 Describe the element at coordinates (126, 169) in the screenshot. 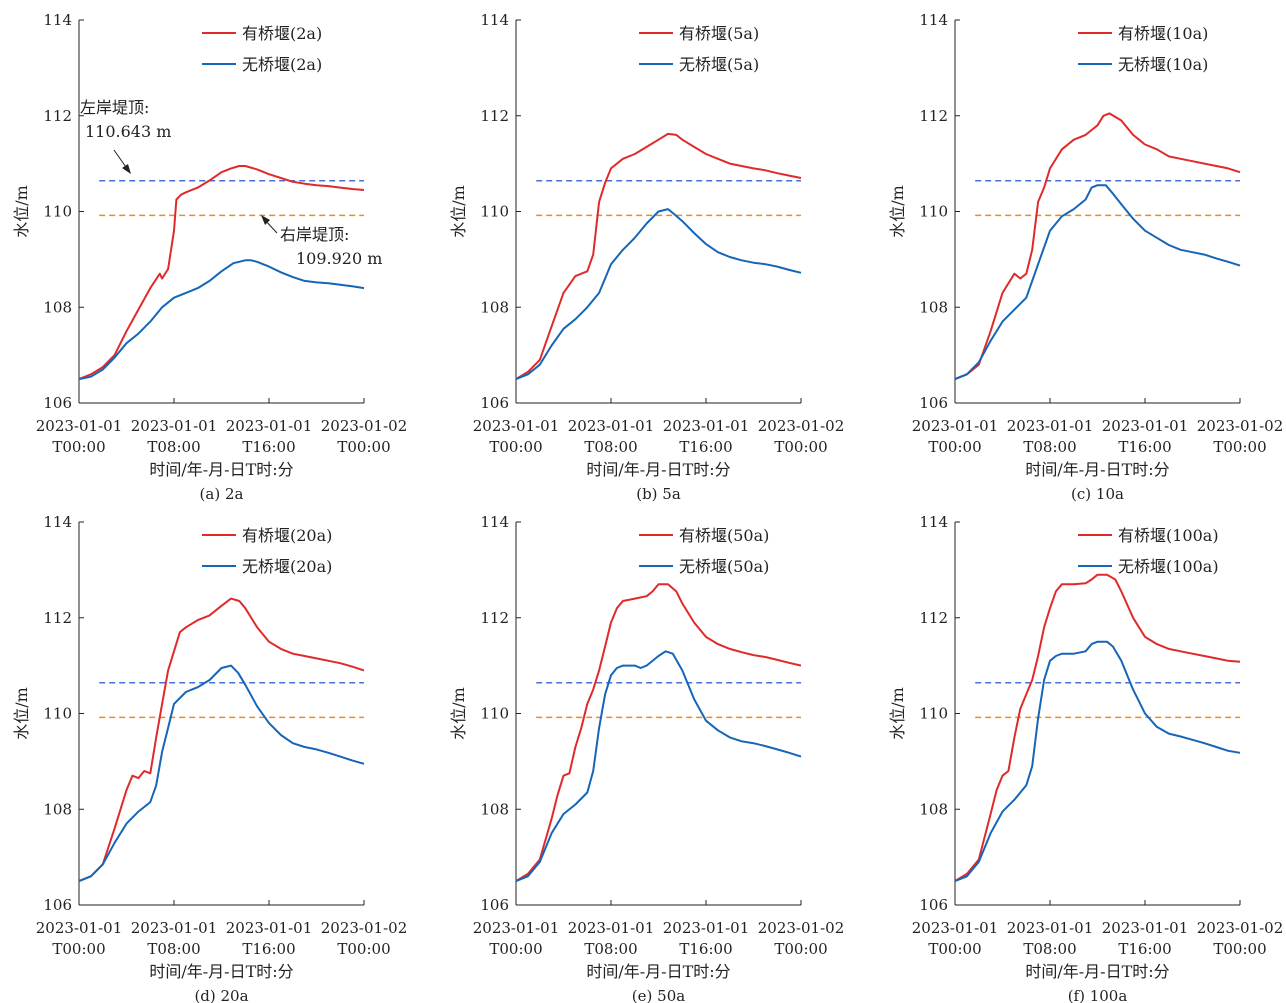

I see `left-bank-arrowhead` at that location.